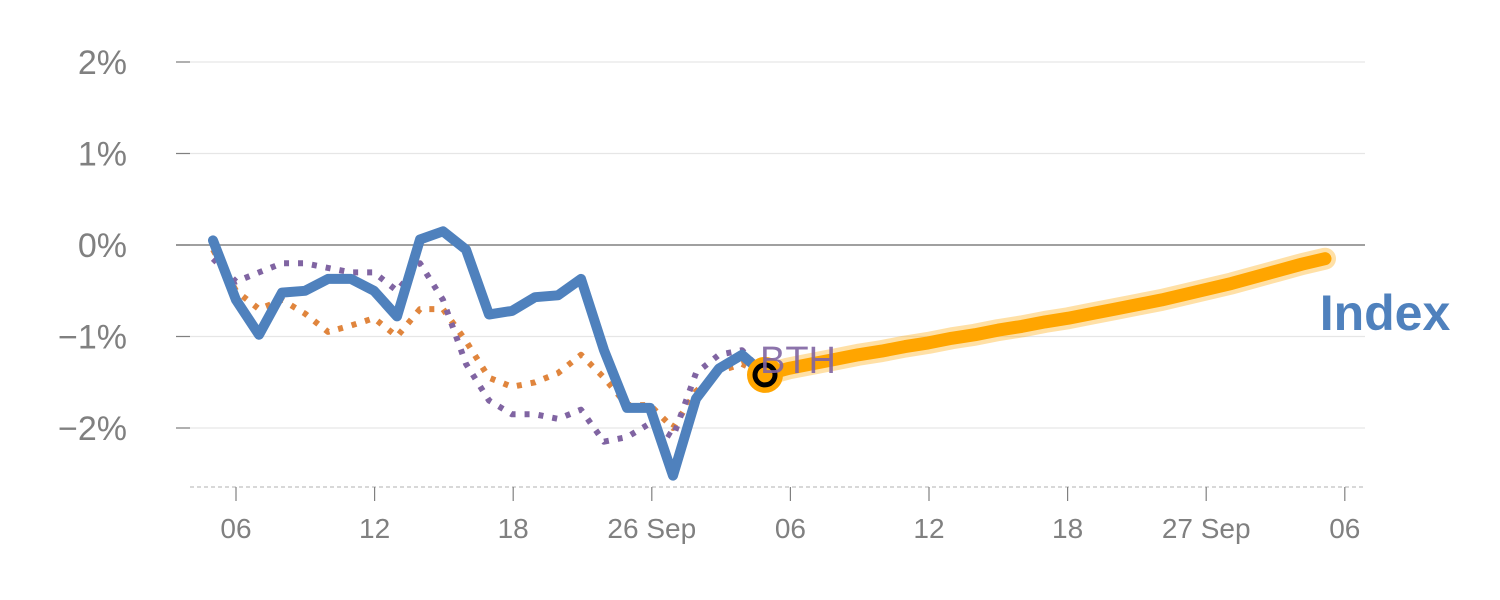  What do you see at coordinates (92, 338) in the screenshot?
I see `y-tick-label: −1%` at bounding box center [92, 338].